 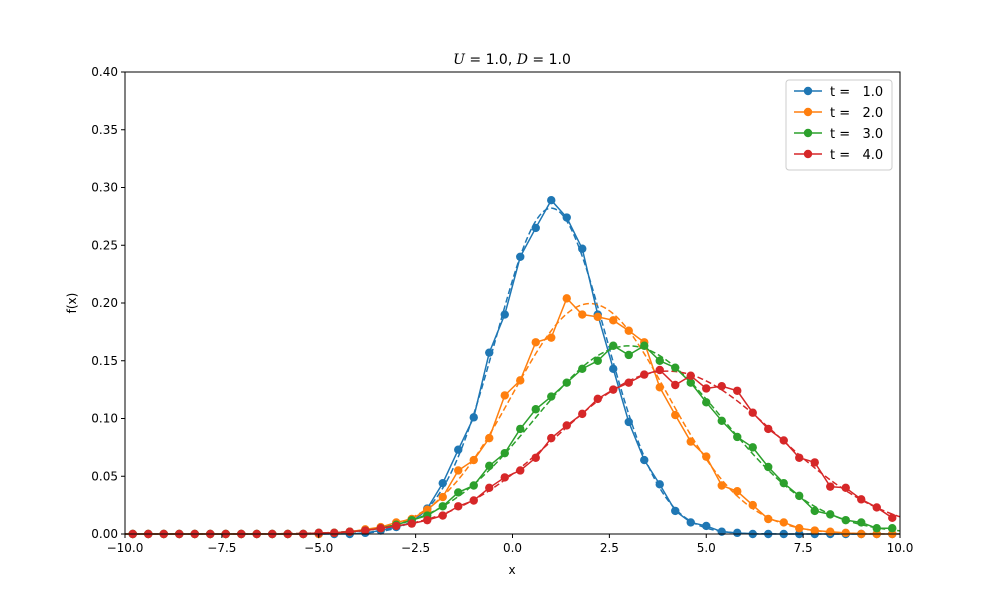 What do you see at coordinates (221, 548) in the screenshot?
I see `x-tick-label: −7.5` at bounding box center [221, 548].